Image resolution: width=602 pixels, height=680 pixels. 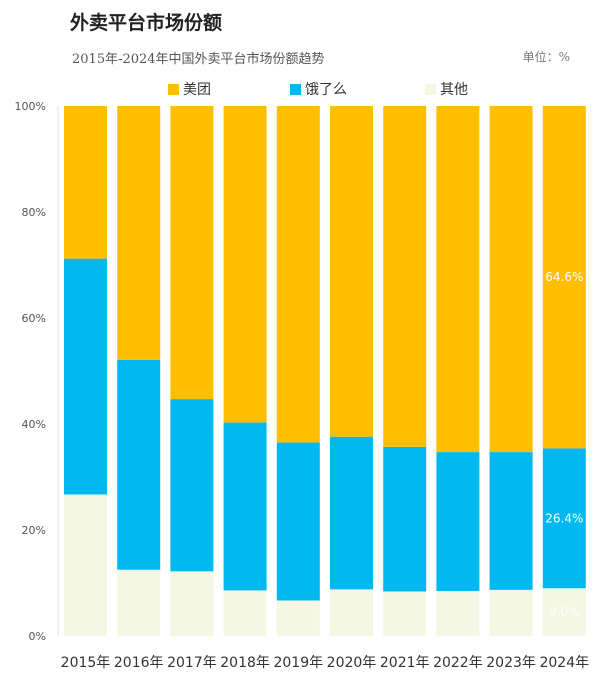 I want to click on bar-segment-4-美团, so click(x=298, y=274).